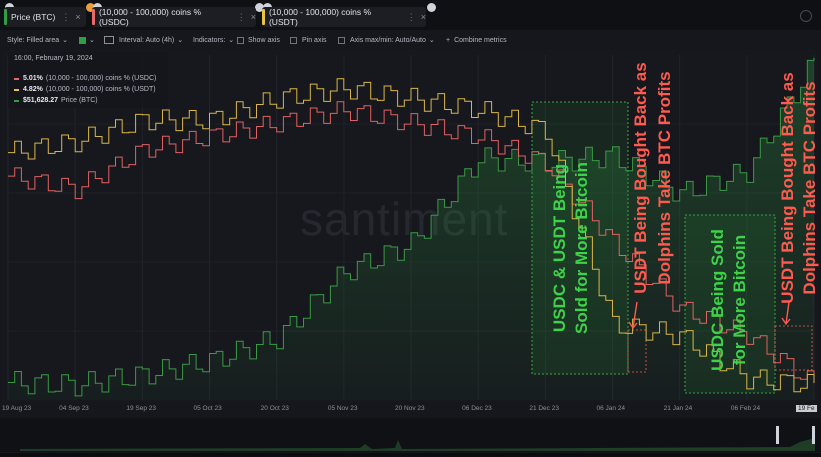 Image resolution: width=821 pixels, height=457 pixels. I want to click on pin-axis-label: Pin axis, so click(314, 40).